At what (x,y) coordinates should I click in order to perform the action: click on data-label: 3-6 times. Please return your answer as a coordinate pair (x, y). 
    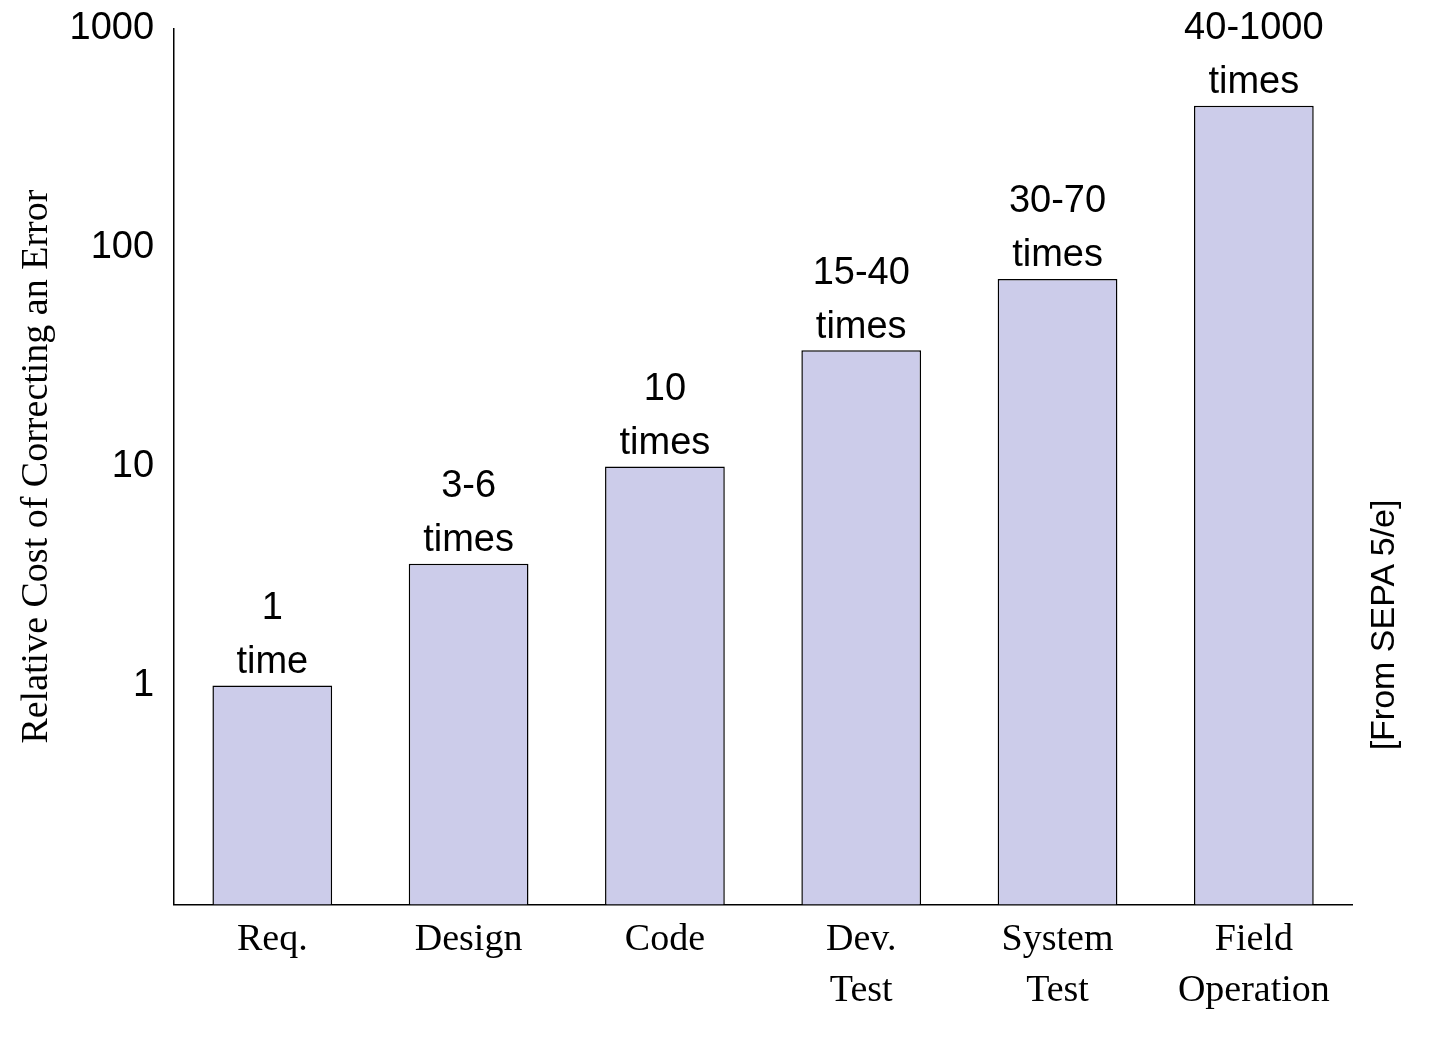
    Looking at the image, I should click on (468, 511).